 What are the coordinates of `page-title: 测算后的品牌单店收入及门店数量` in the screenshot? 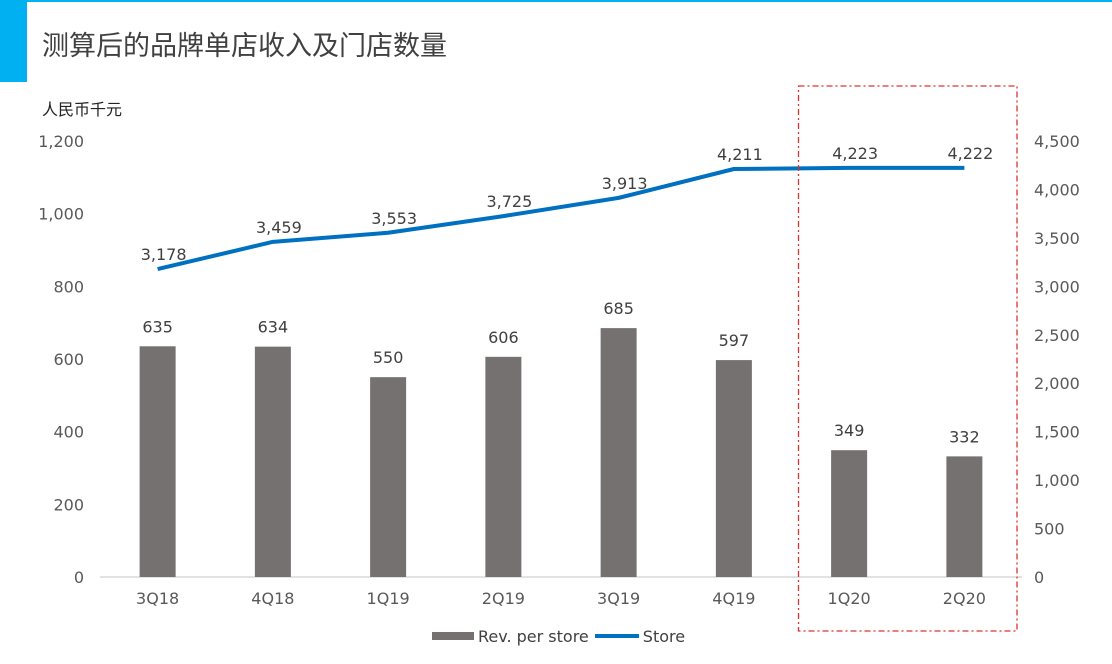 It's located at (244, 46).